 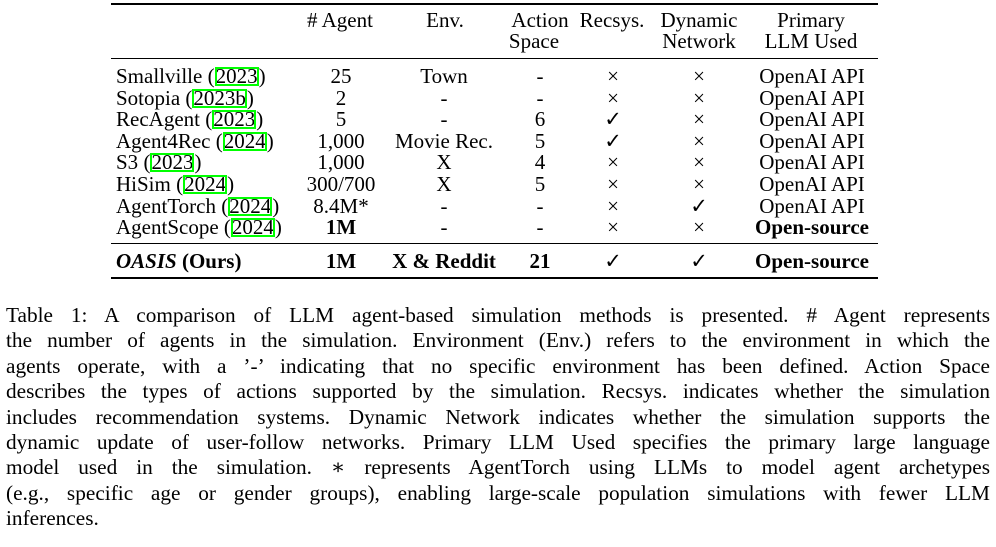 What do you see at coordinates (340, 20) in the screenshot?
I see `header-agent: # Agent` at bounding box center [340, 20].